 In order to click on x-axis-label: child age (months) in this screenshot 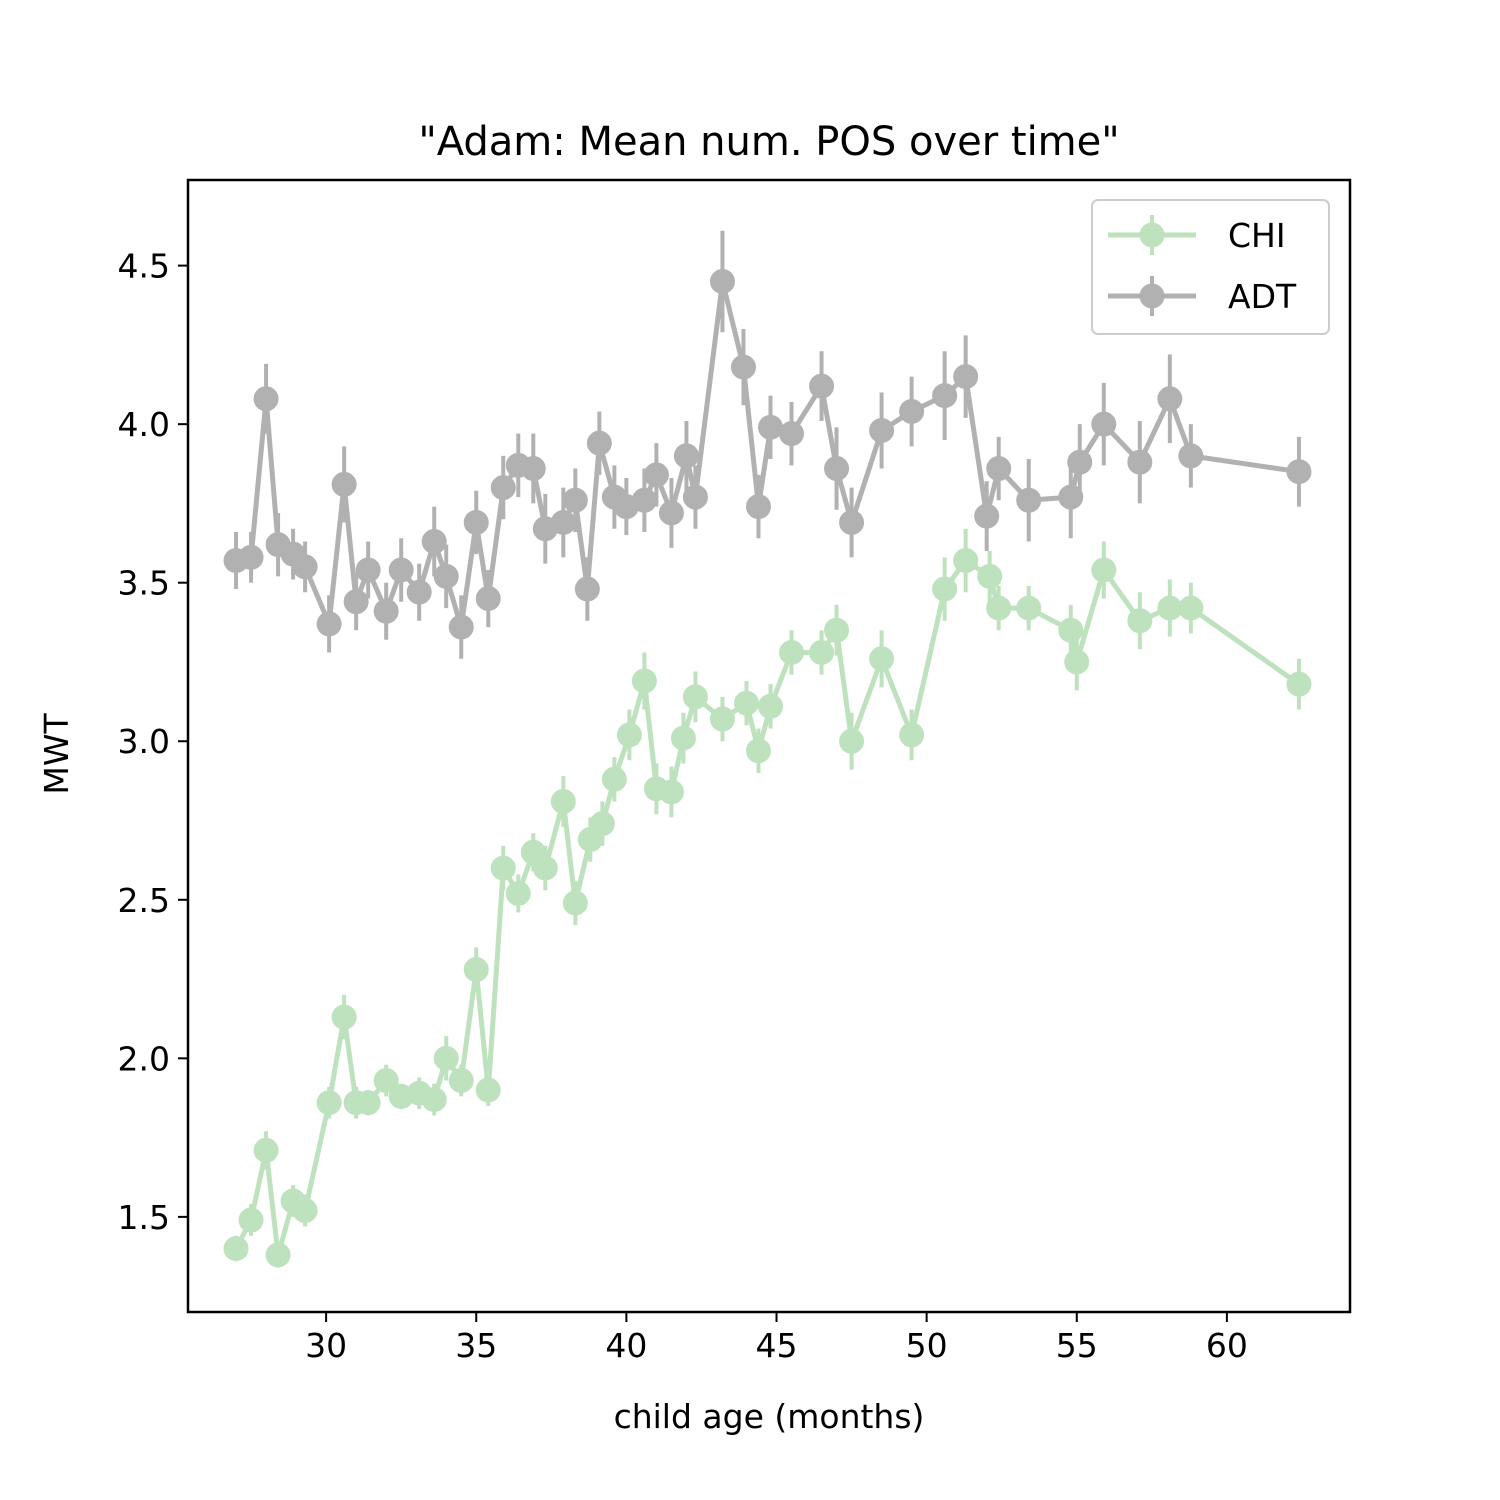, I will do `click(769, 1416)`.